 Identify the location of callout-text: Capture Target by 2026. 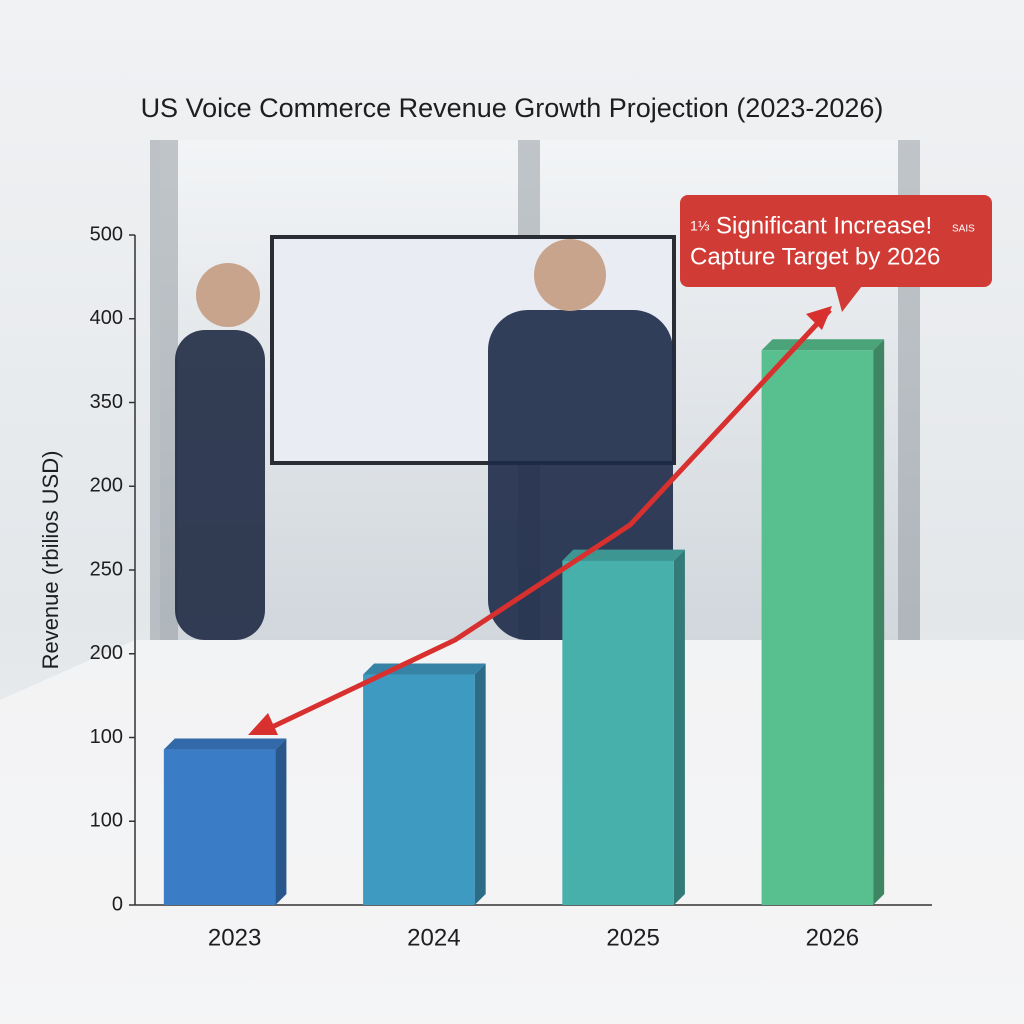
(815, 256).